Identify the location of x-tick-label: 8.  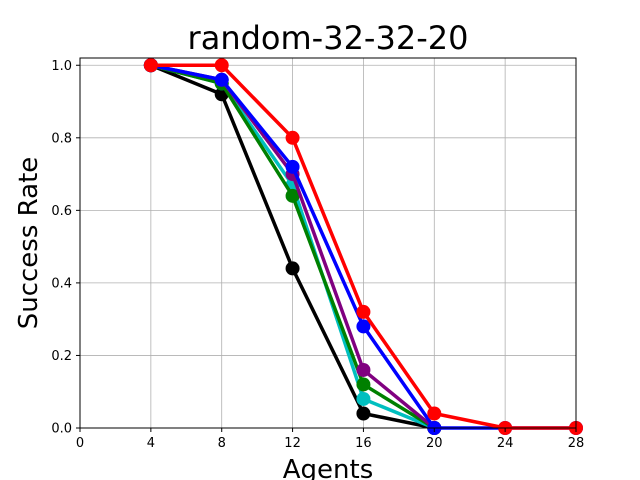
(222, 443).